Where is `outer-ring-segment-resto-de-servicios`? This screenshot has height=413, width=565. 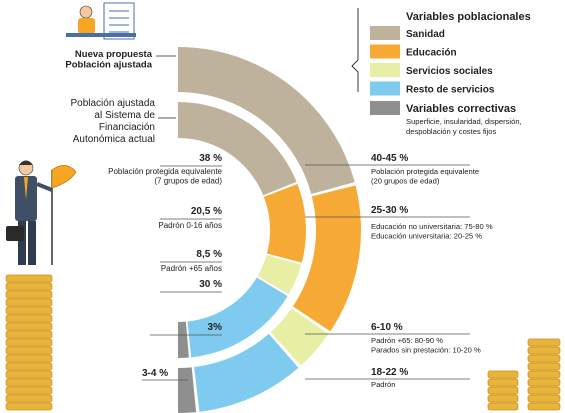
outer-ring-segment-resto-de-servicios is located at coordinates (246, 372).